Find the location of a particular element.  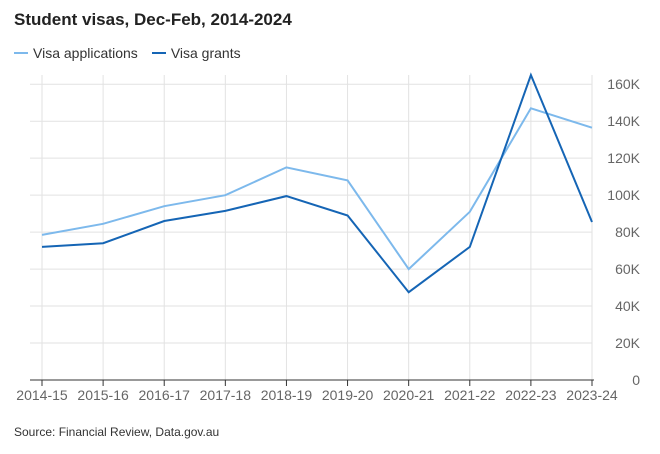

y-tick-label: 160K is located at coordinates (623, 84).